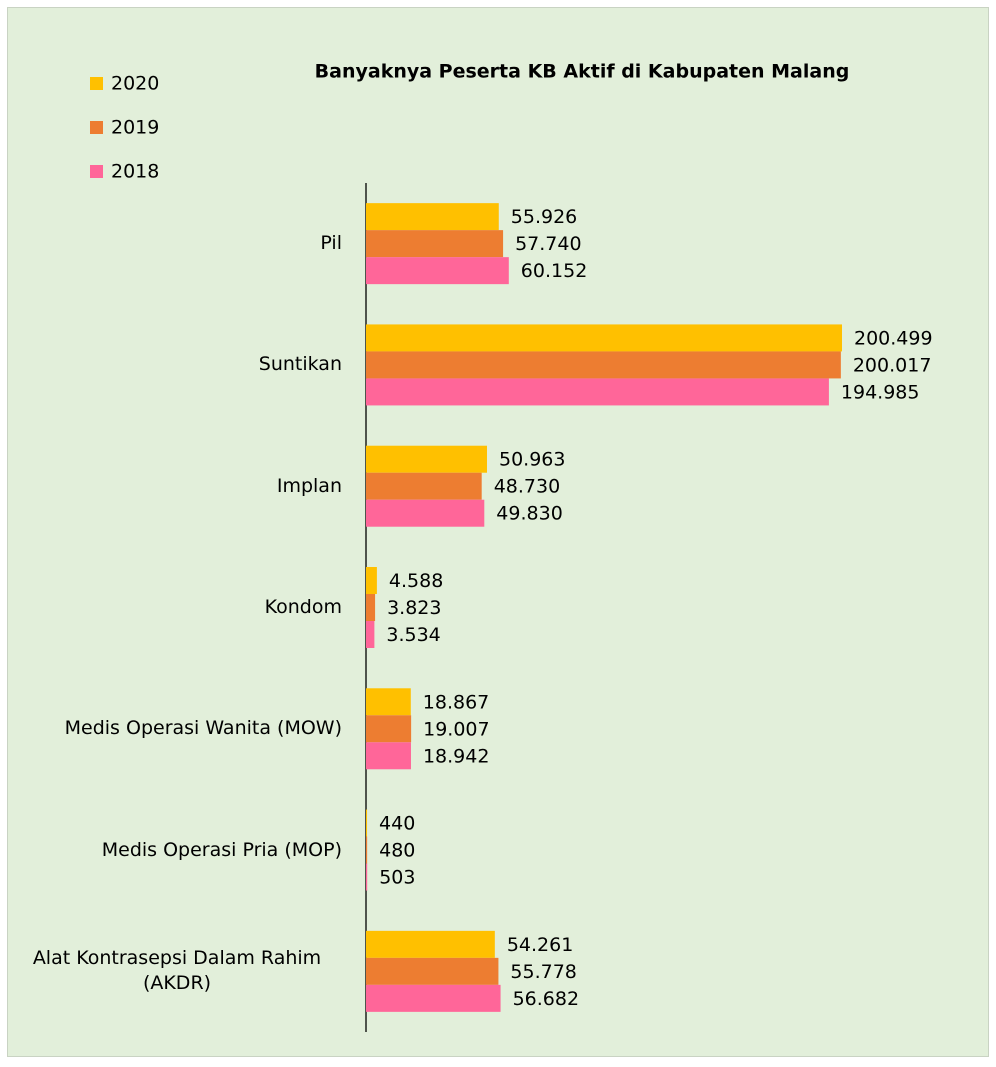 The height and width of the screenshot is (1067, 996). Describe the element at coordinates (892, 365) in the screenshot. I see `value-label: 200.017` at that location.